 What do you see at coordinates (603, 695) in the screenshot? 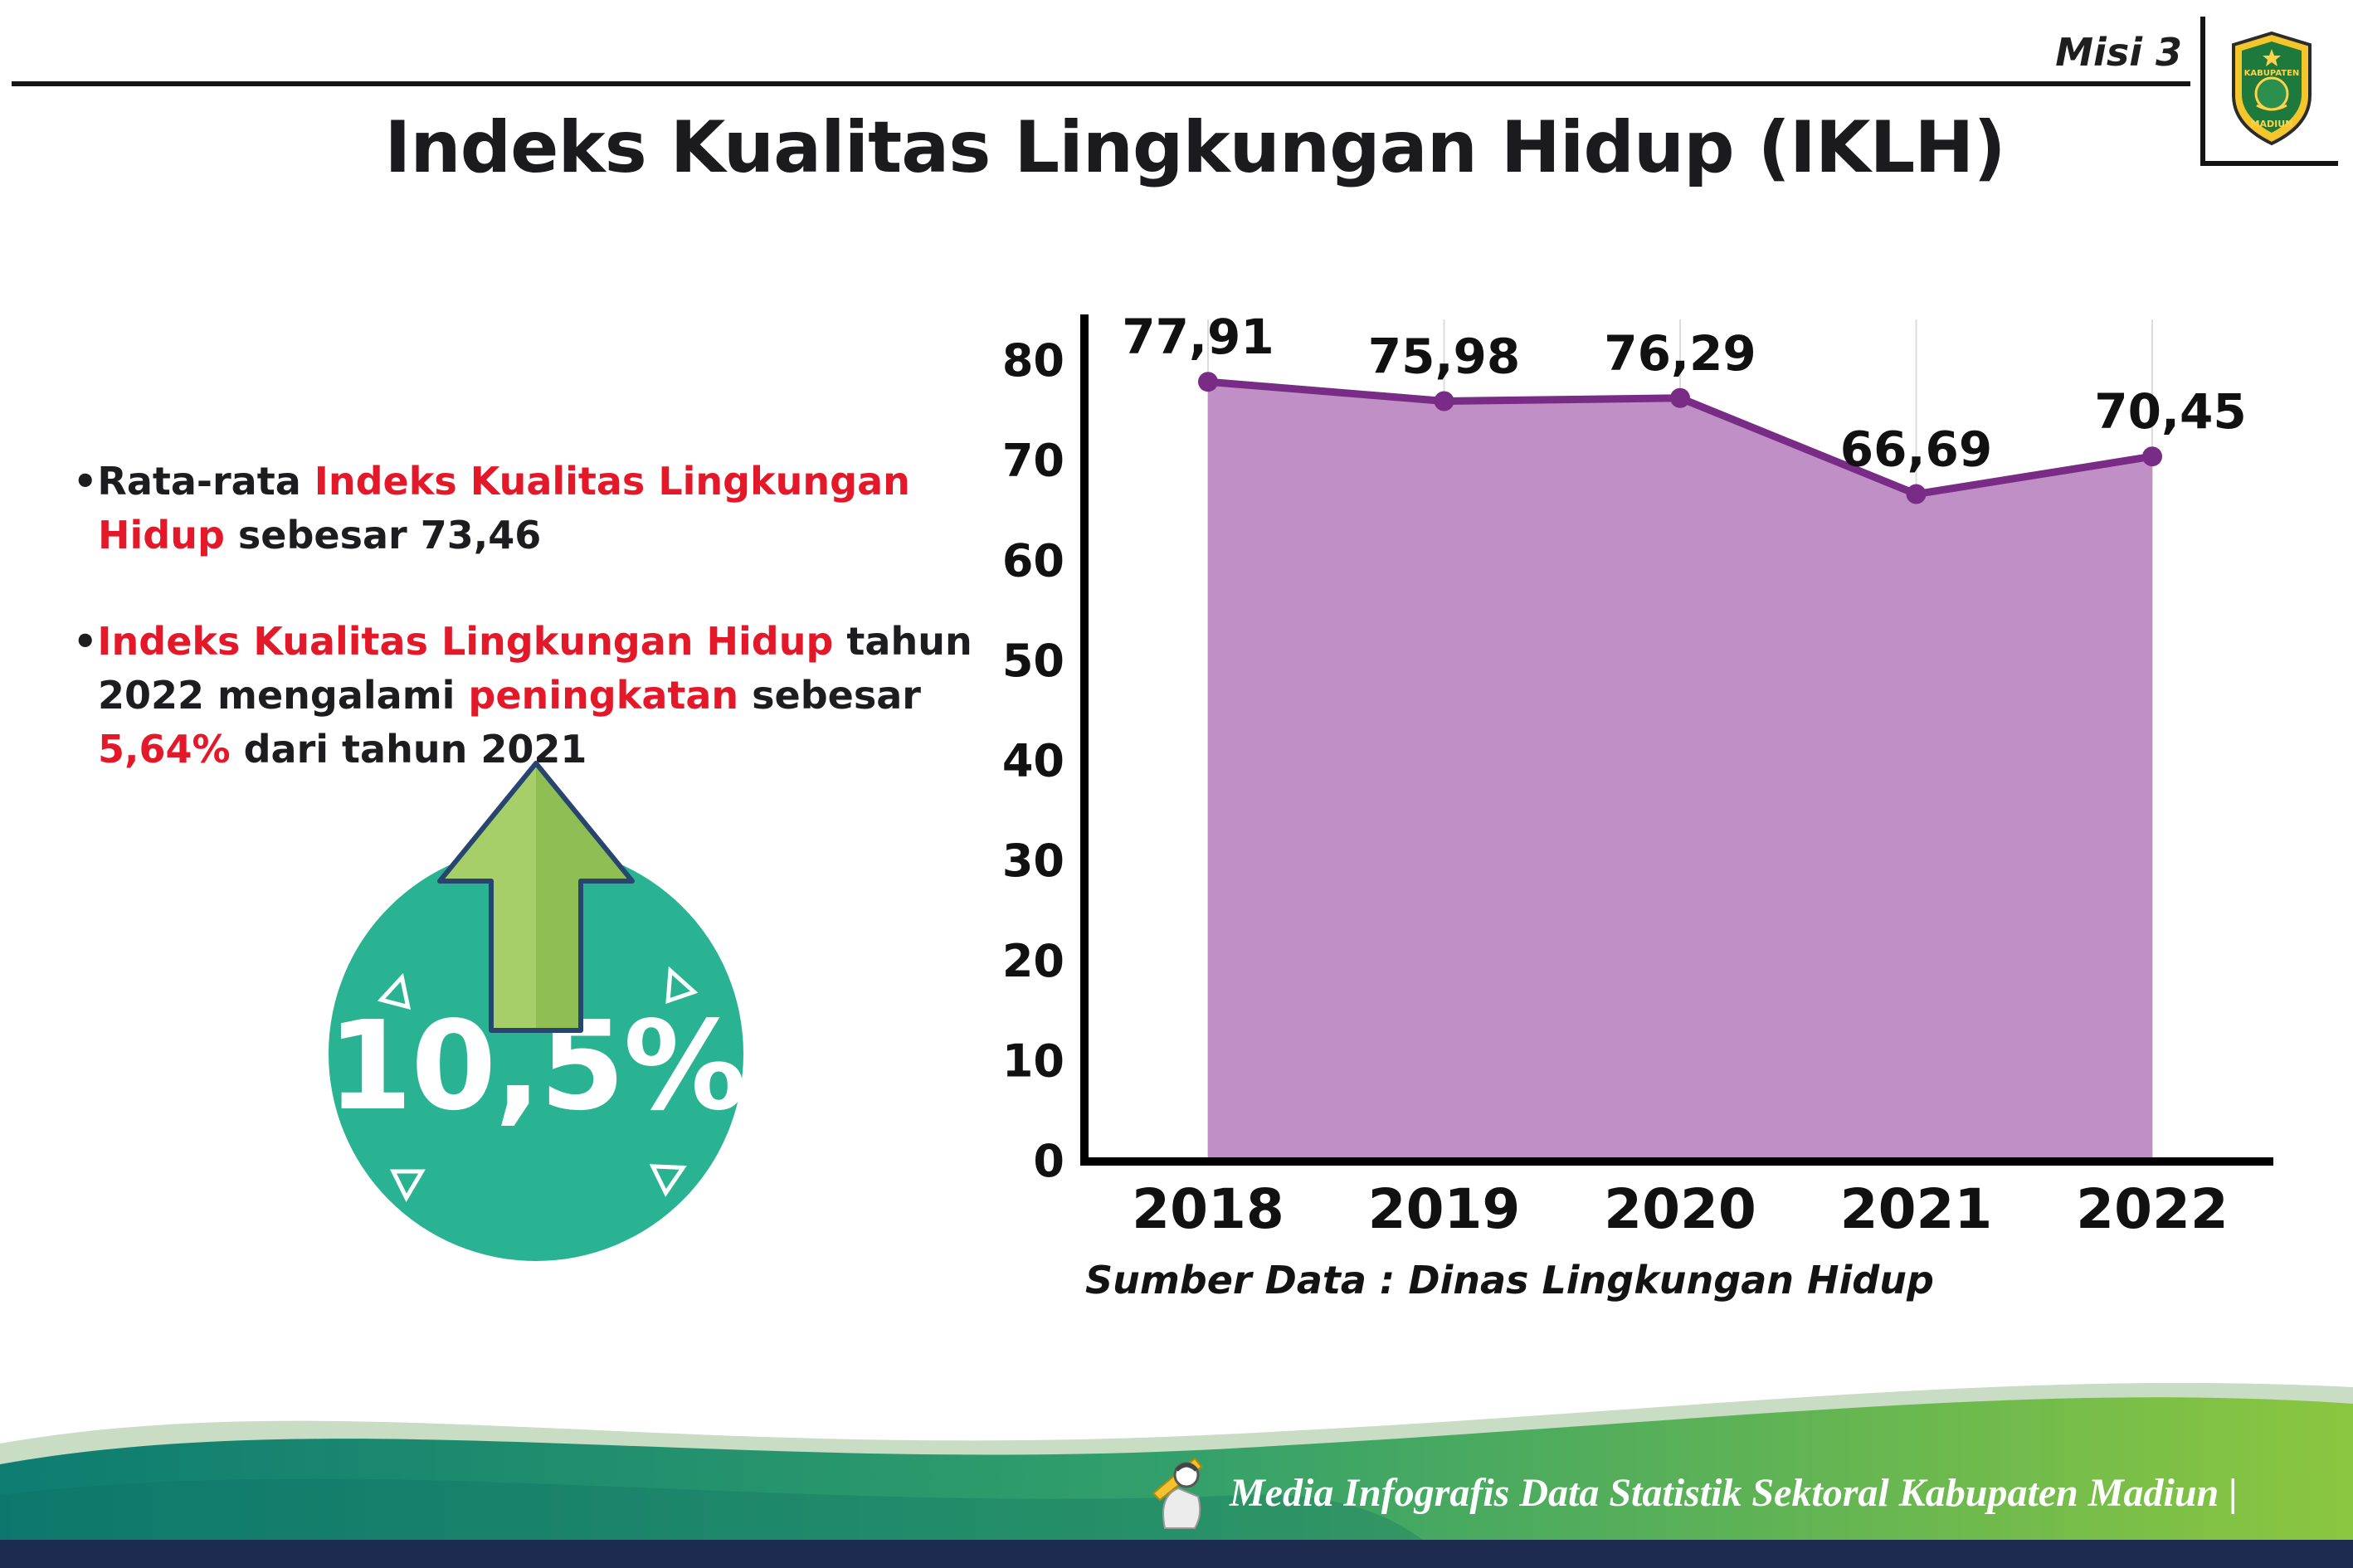
I see `bullet-2-segment-highlight: peningkatan` at bounding box center [603, 695].